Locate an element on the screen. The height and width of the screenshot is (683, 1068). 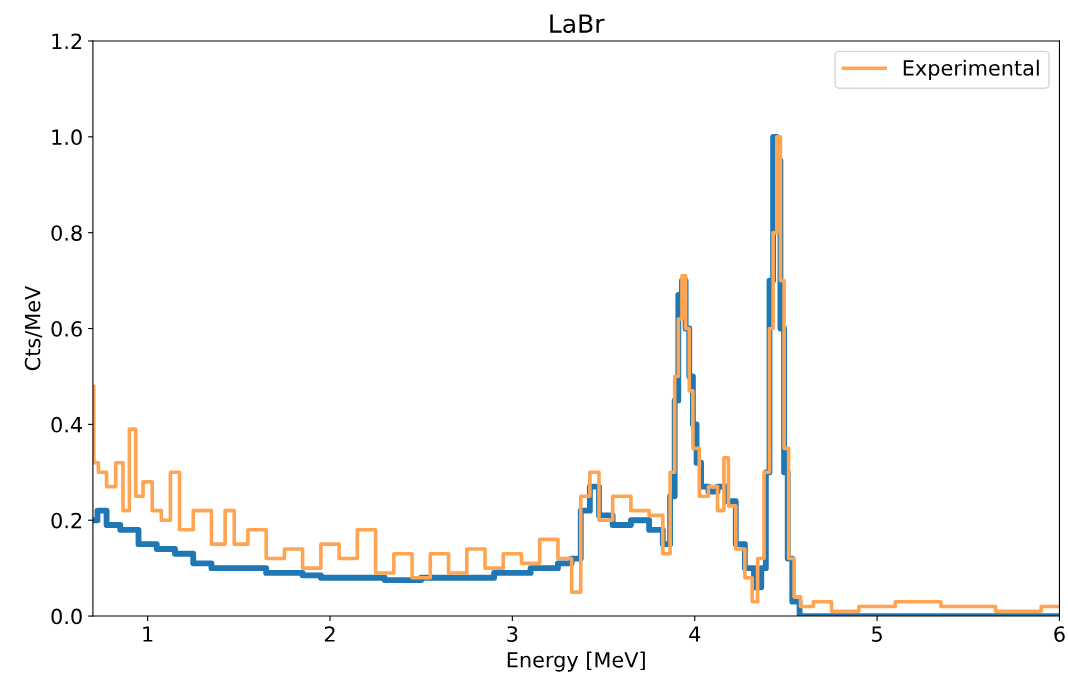
legend-label: Experimental is located at coordinates (971, 69).